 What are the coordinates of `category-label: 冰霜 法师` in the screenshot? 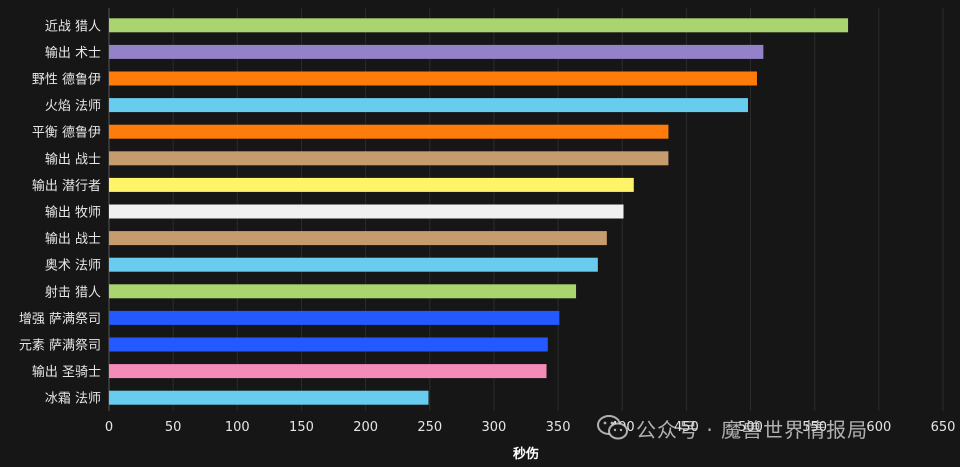 It's located at (73, 399).